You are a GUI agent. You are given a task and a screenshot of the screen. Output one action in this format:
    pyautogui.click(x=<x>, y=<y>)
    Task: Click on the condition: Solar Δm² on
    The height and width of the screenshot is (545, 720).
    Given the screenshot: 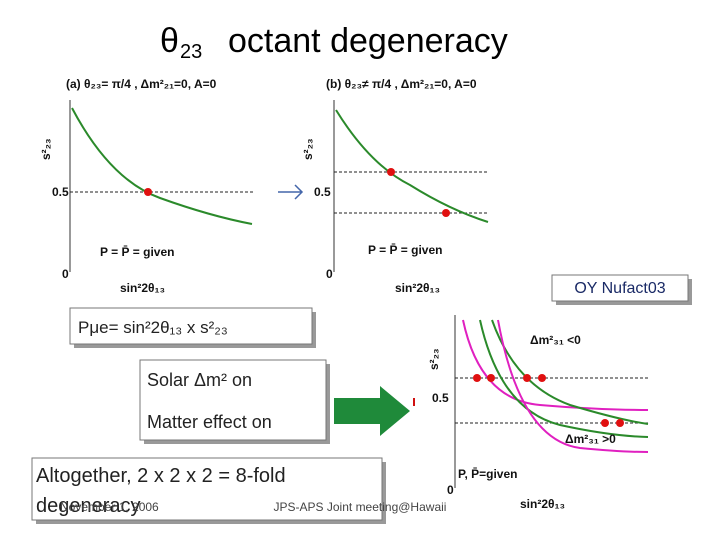 What is the action you would take?
    pyautogui.click(x=199, y=380)
    